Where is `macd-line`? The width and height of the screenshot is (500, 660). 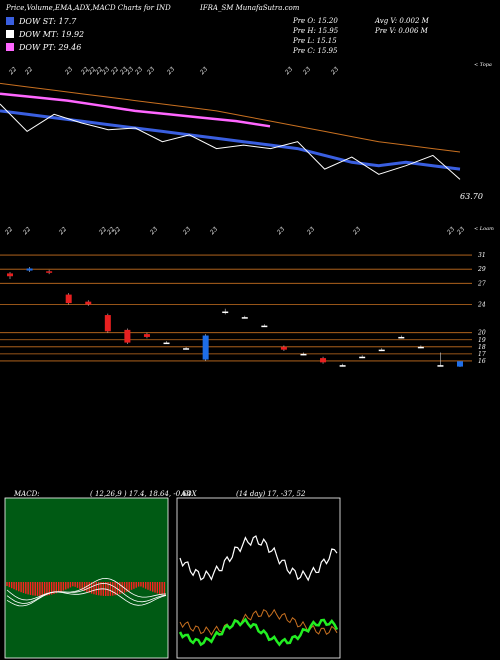
macd-line is located at coordinates (86, 589).